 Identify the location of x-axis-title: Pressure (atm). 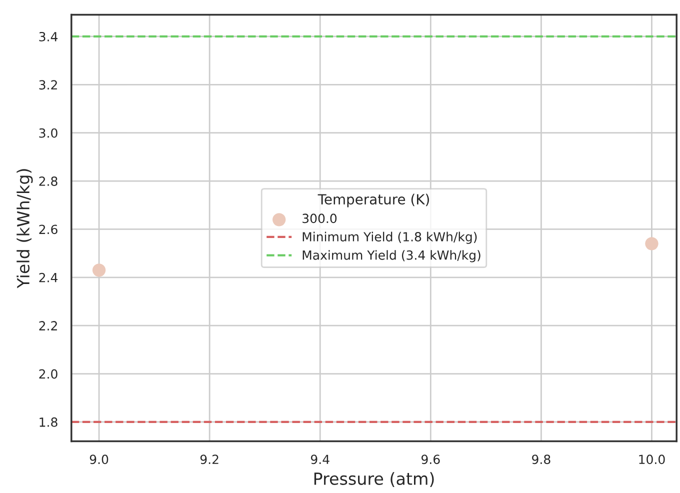
(374, 479).